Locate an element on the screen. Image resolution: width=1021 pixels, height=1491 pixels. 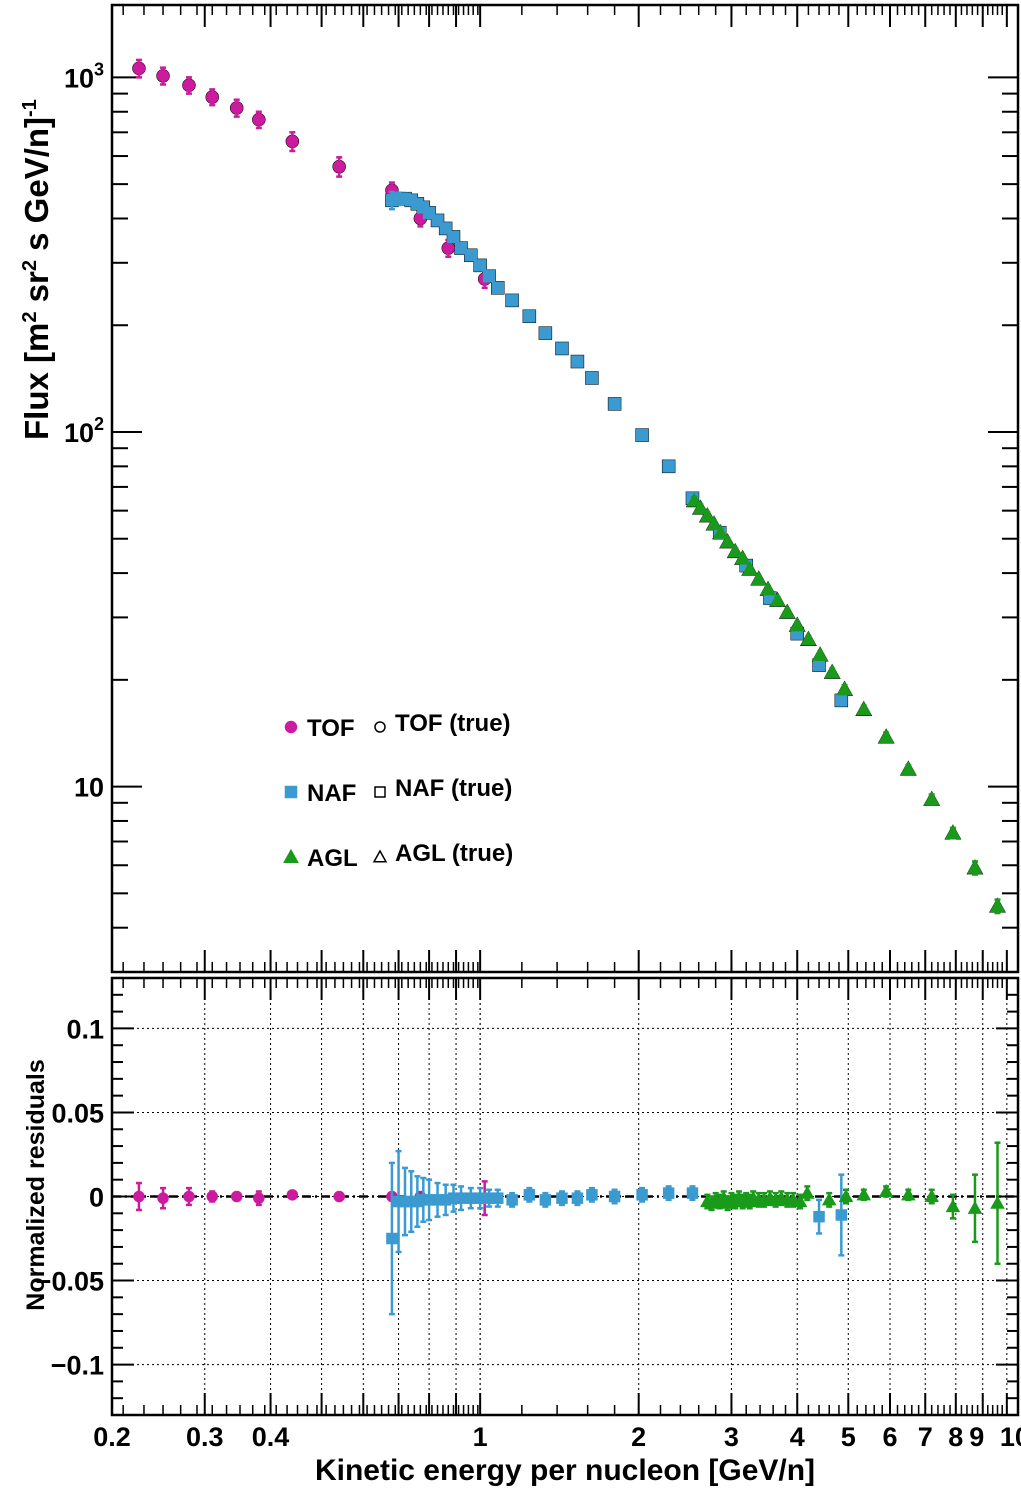
legend-agl-label: AGL is located at coordinates (332, 858).